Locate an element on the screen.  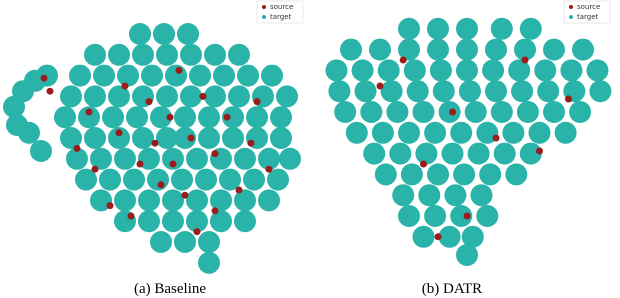
legend-label: source is located at coordinates (588, 7).